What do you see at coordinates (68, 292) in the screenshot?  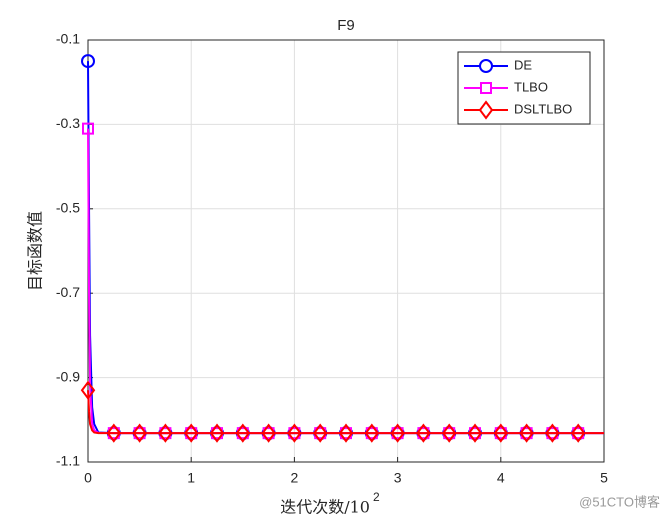 I see `y-tick-label: -0.7` at bounding box center [68, 292].